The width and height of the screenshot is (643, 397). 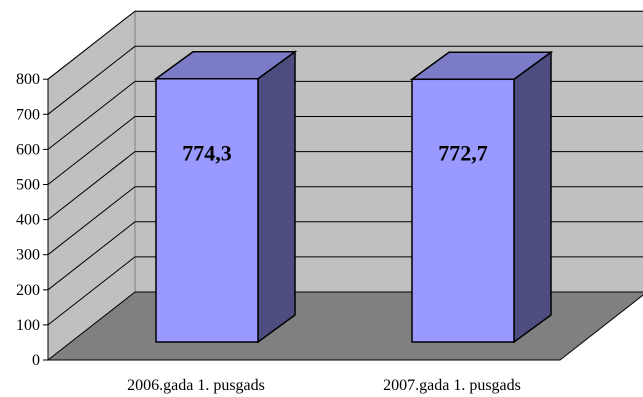 What do you see at coordinates (196, 385) in the screenshot?
I see `category-label: 2006.gada 1. pusgads` at bounding box center [196, 385].